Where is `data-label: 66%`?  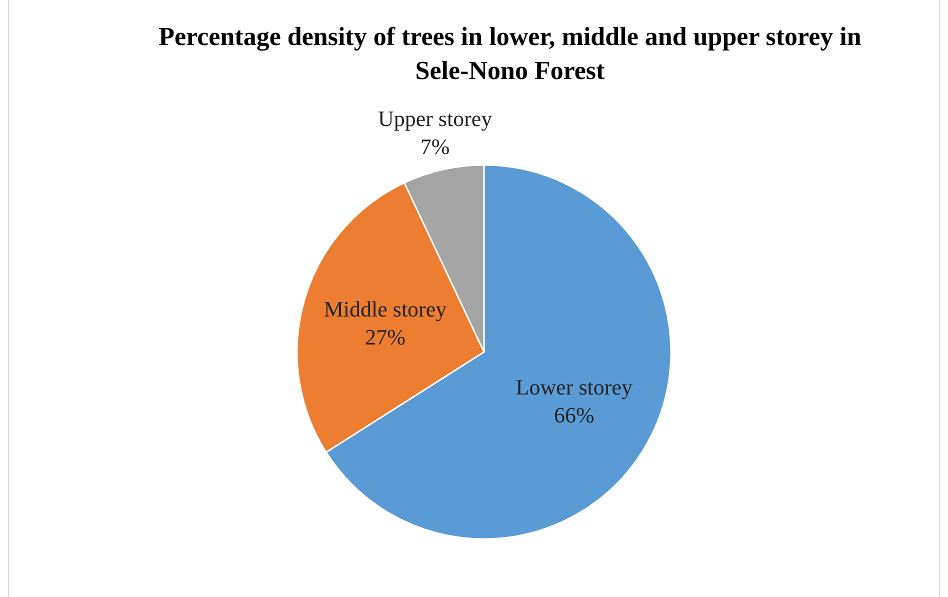
data-label: 66% is located at coordinates (574, 415).